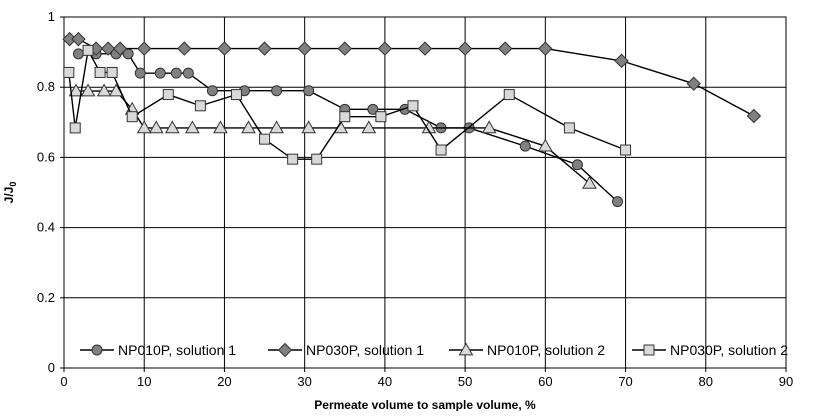  Describe the element at coordinates (177, 350) in the screenshot. I see `legend-label: NP010P, solution 1` at that location.